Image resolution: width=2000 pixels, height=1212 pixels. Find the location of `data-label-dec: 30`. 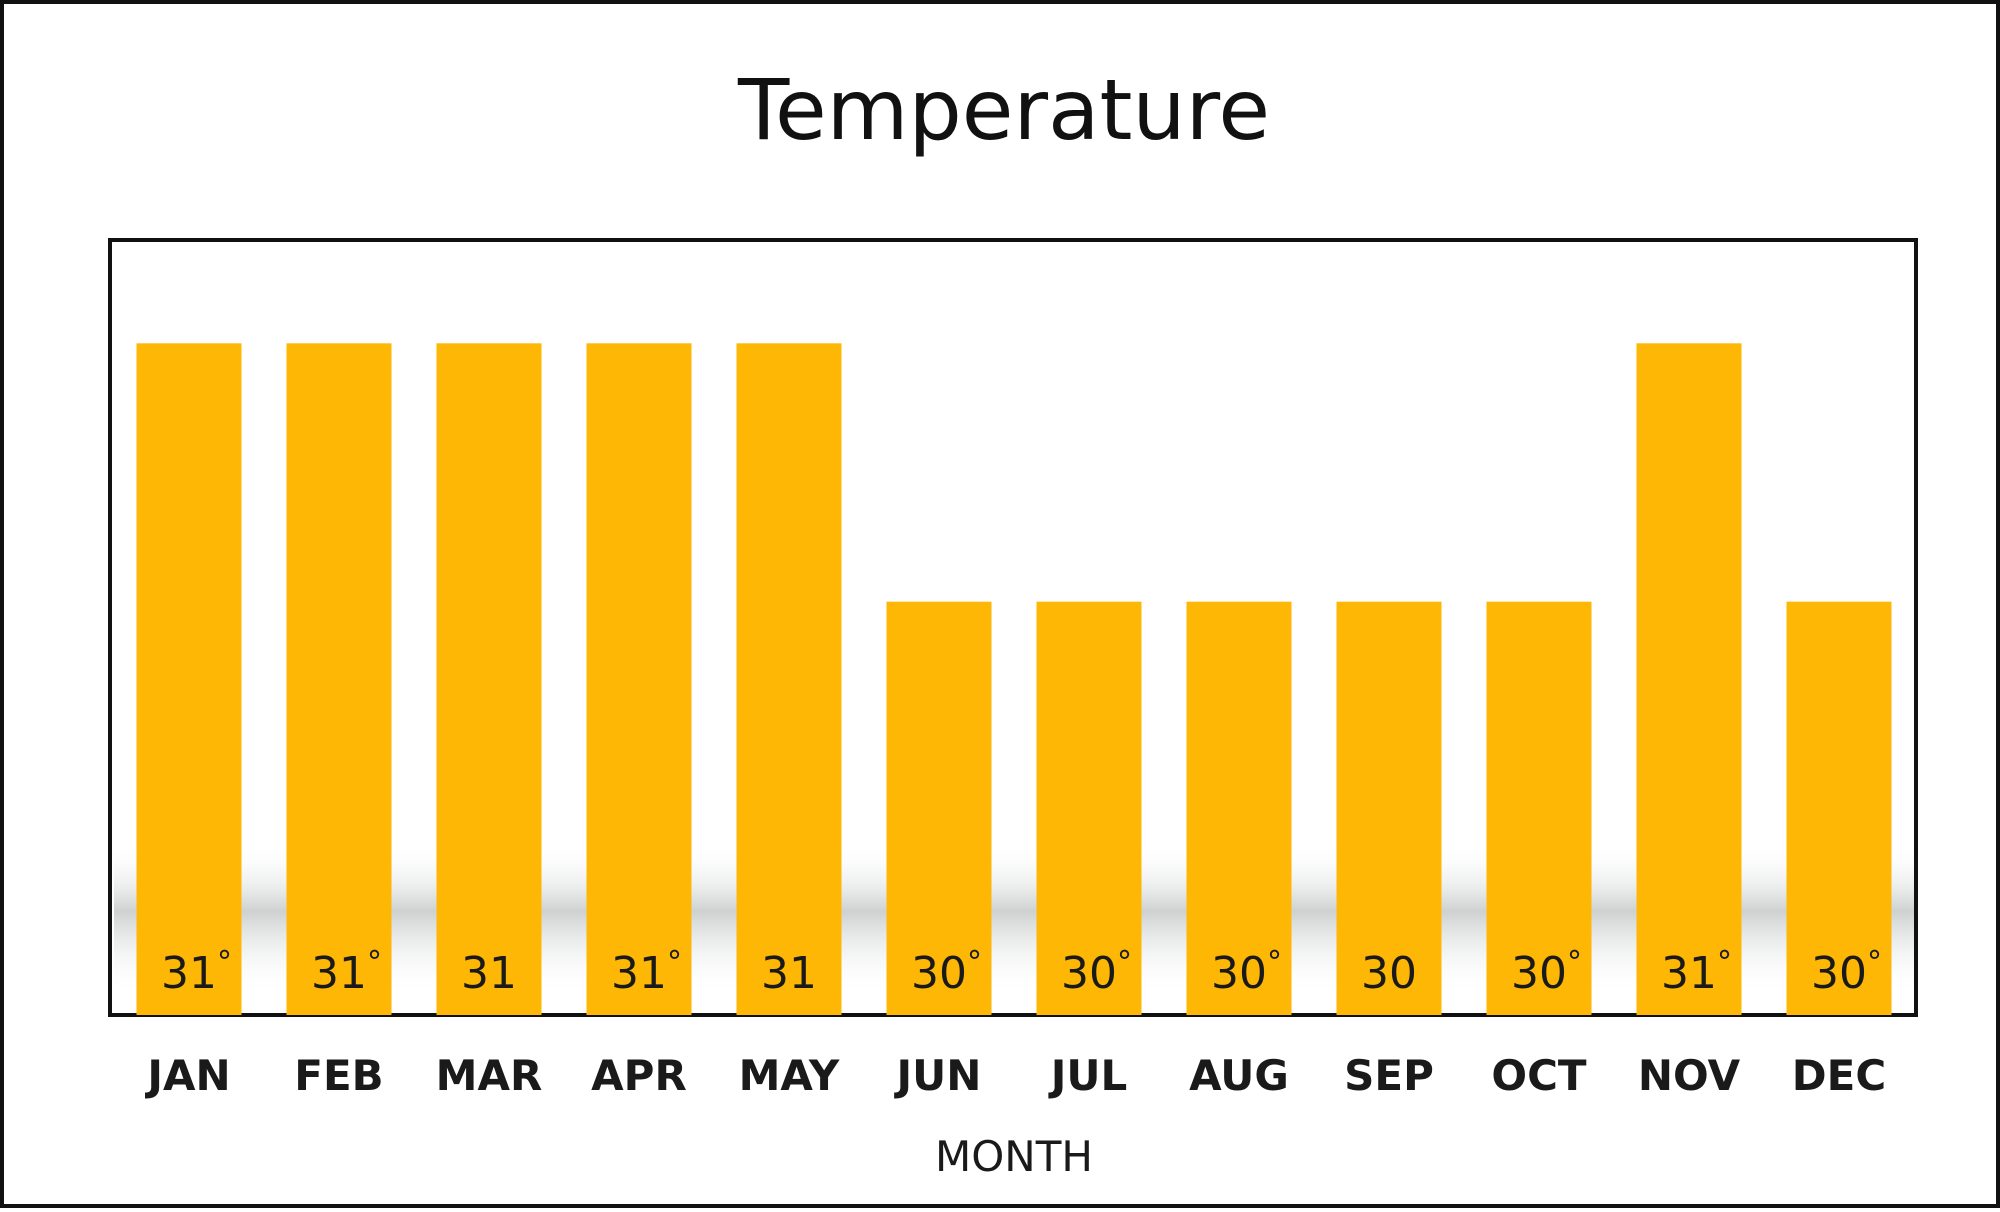

data-label-dec: 30 is located at coordinates (1839, 973).